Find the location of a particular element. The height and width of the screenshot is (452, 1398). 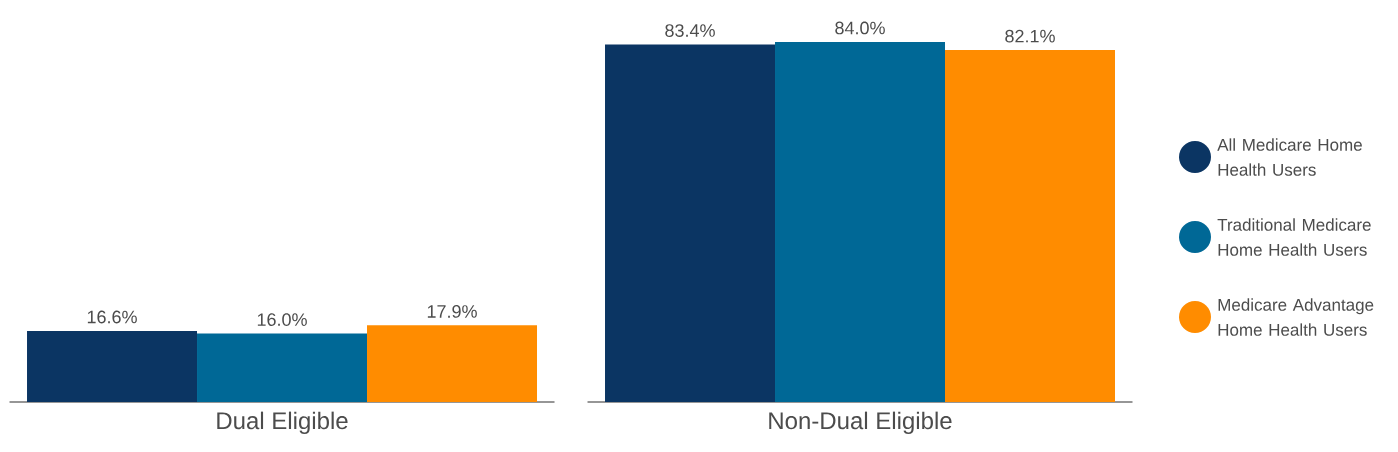

data-label: 82.1% is located at coordinates (1030, 36).